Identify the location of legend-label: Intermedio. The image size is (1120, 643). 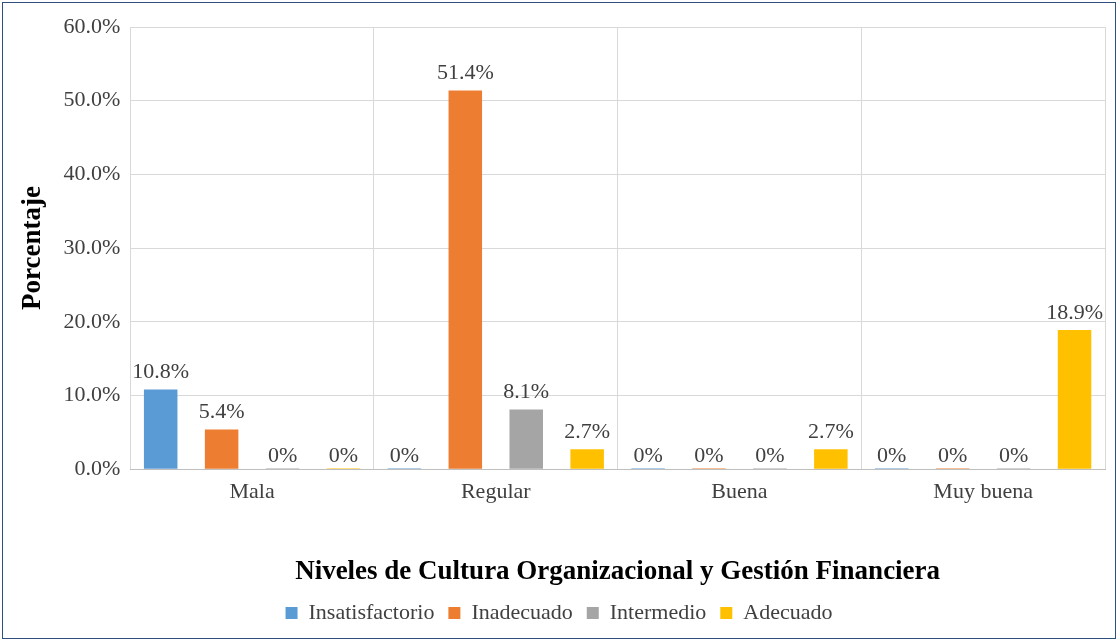
(658, 611).